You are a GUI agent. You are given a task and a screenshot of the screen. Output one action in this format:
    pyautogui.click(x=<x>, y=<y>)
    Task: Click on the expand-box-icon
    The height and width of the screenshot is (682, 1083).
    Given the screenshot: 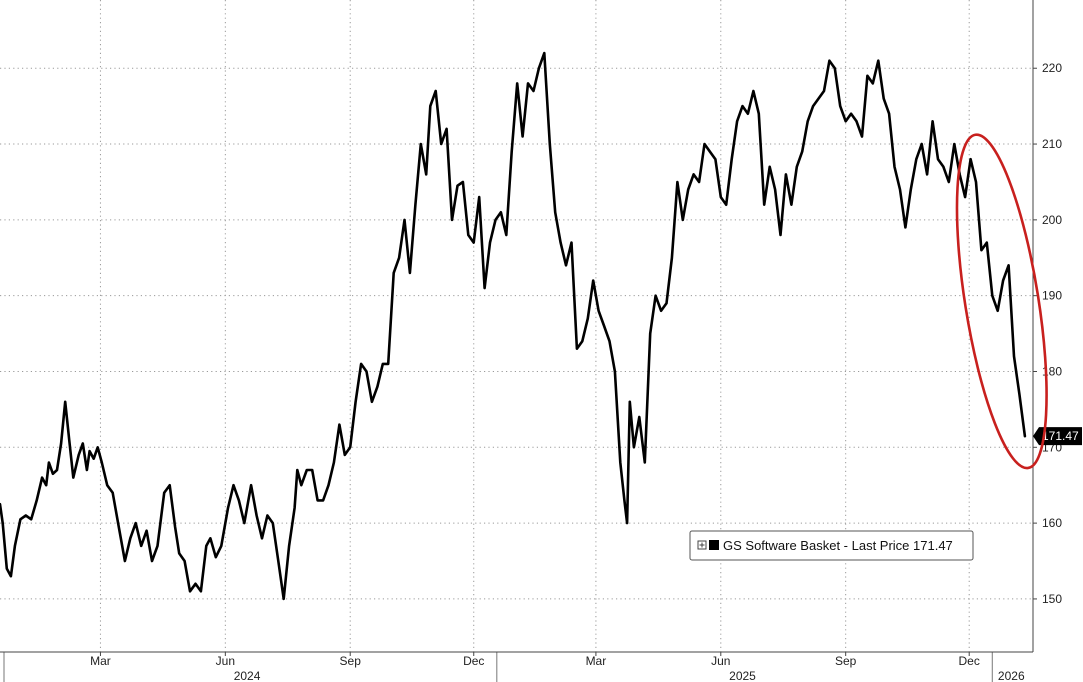 What is the action you would take?
    pyautogui.click(x=702, y=545)
    